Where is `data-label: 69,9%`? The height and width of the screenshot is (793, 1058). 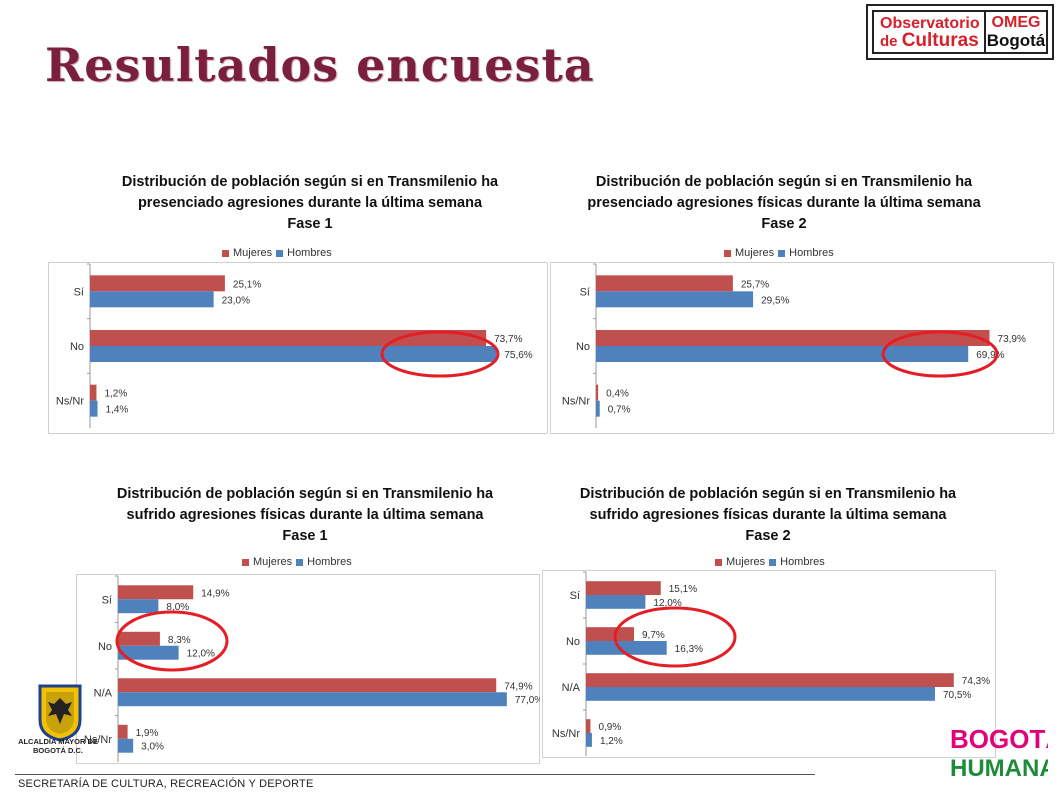 data-label: 69,9% is located at coordinates (990, 355).